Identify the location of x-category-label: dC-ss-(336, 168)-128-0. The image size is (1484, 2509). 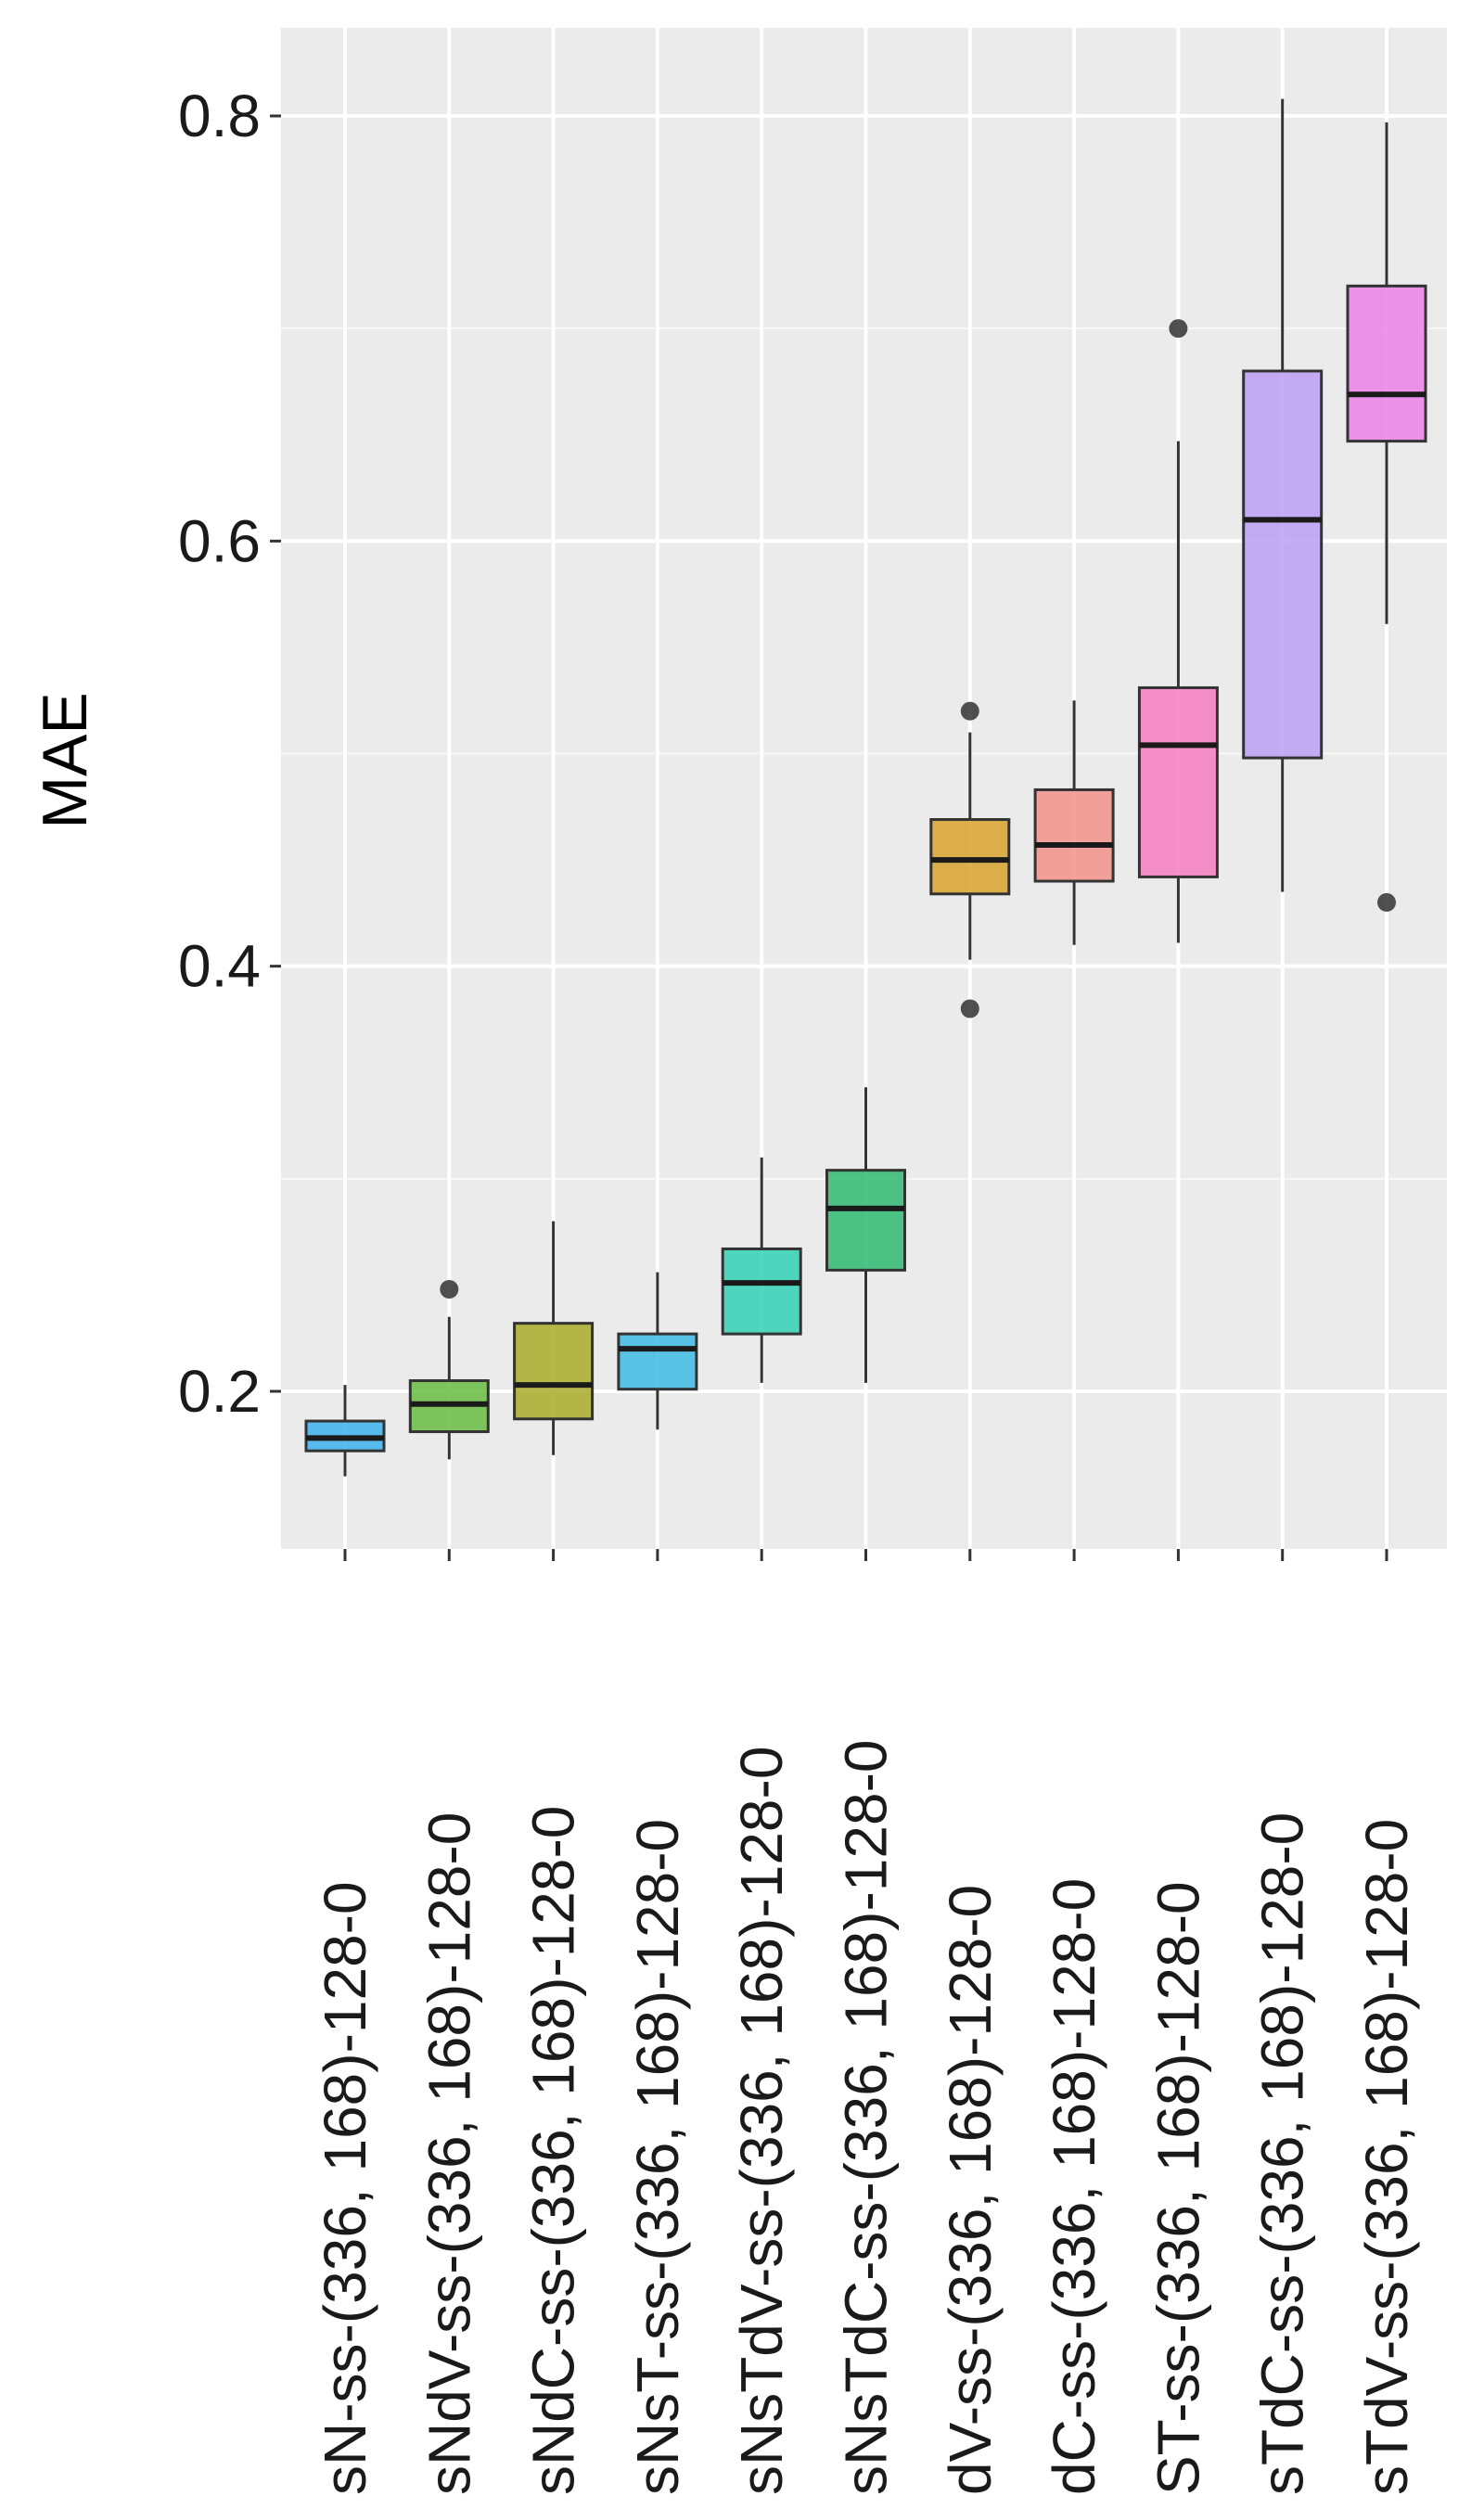
(1074, 2186).